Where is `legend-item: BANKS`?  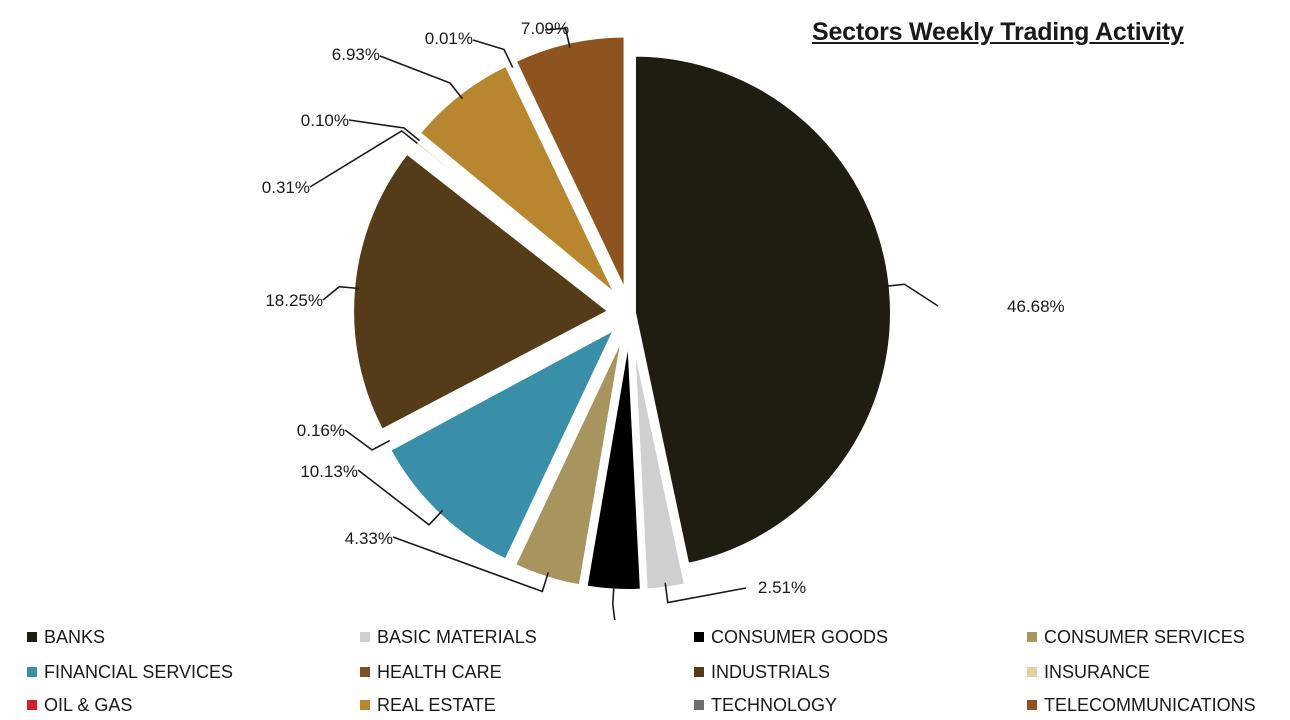
legend-item: BANKS is located at coordinates (66, 637).